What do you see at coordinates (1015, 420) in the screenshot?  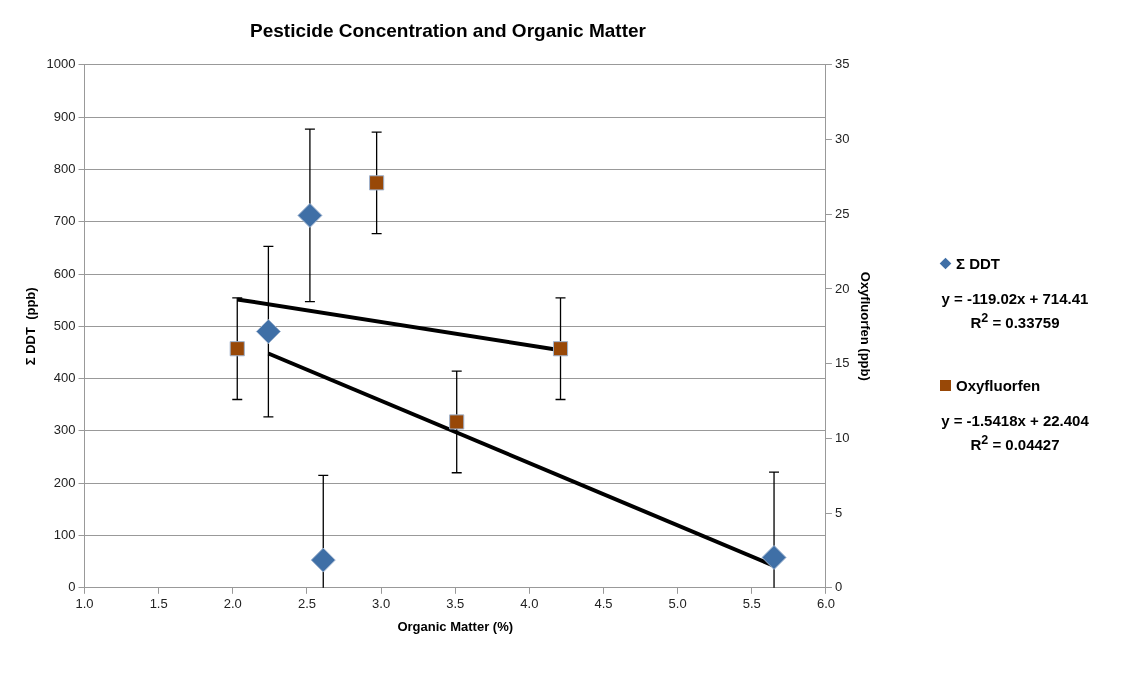 I see `text: y = -1.5418x + 22.404` at bounding box center [1015, 420].